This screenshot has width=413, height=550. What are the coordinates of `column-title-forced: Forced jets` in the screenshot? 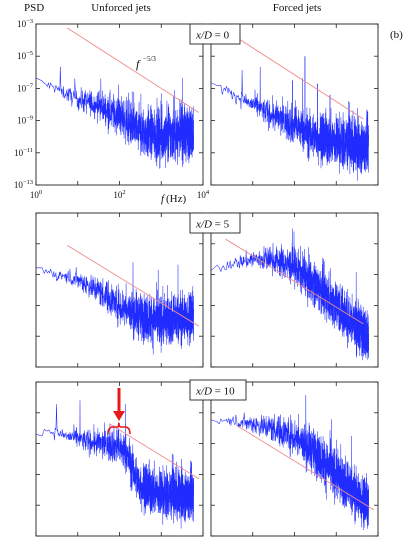 It's located at (297, 8).